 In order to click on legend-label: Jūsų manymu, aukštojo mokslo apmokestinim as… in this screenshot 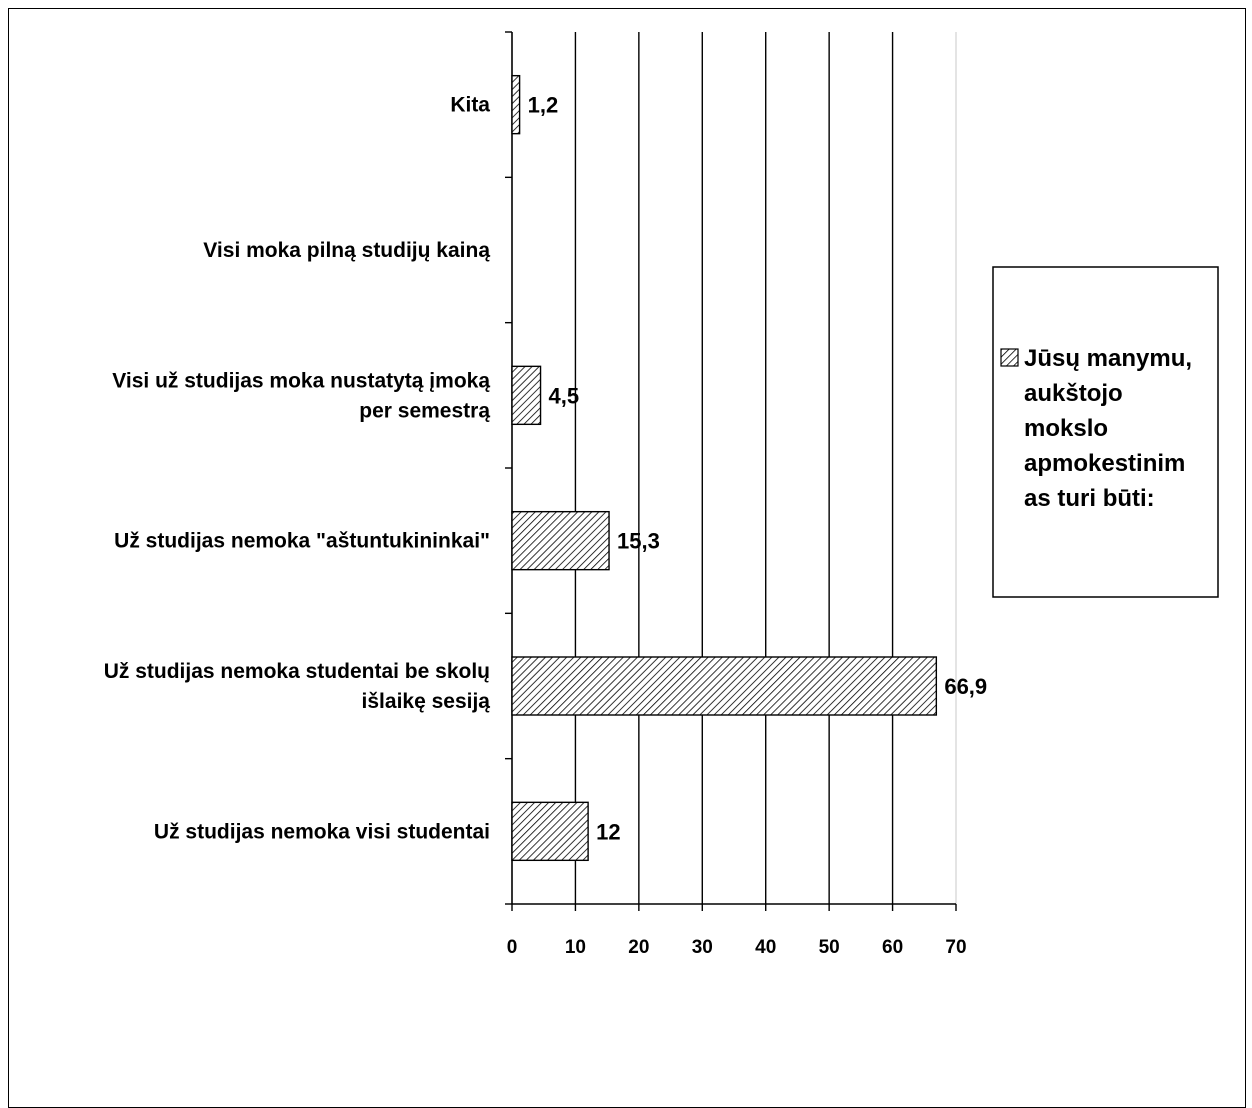, I will do `click(1108, 428)`.